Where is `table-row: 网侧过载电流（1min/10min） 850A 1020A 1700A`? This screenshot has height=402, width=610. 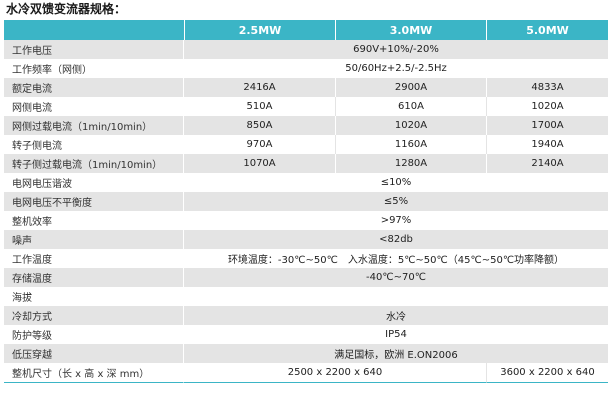
table-row: 网侧过载电流（1min/10min） 850A 1020A 1700A is located at coordinates (306, 125).